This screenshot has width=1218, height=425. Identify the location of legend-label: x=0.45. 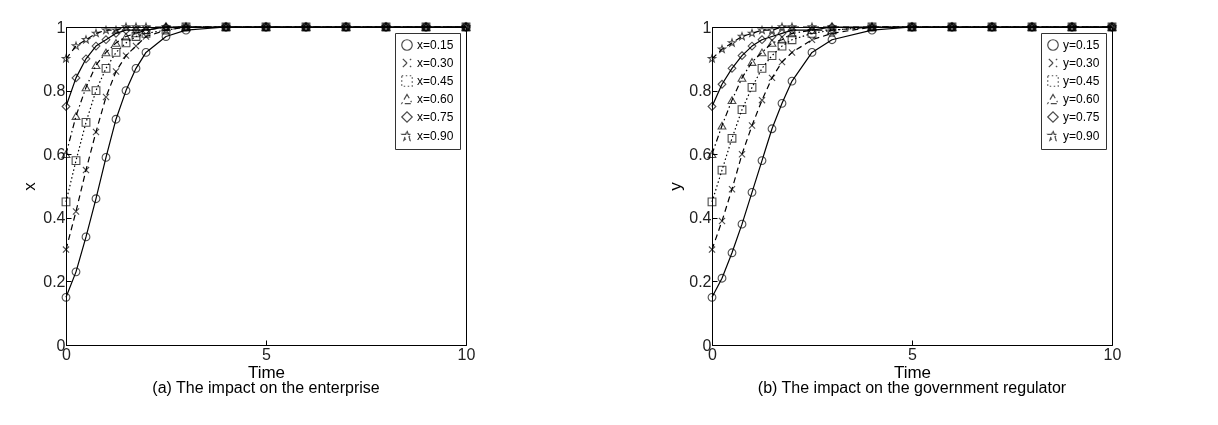
(435, 81).